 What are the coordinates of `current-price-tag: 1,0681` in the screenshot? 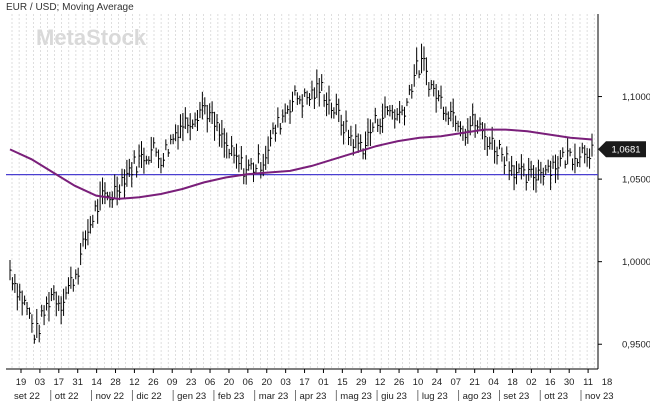 It's located at (622, 149).